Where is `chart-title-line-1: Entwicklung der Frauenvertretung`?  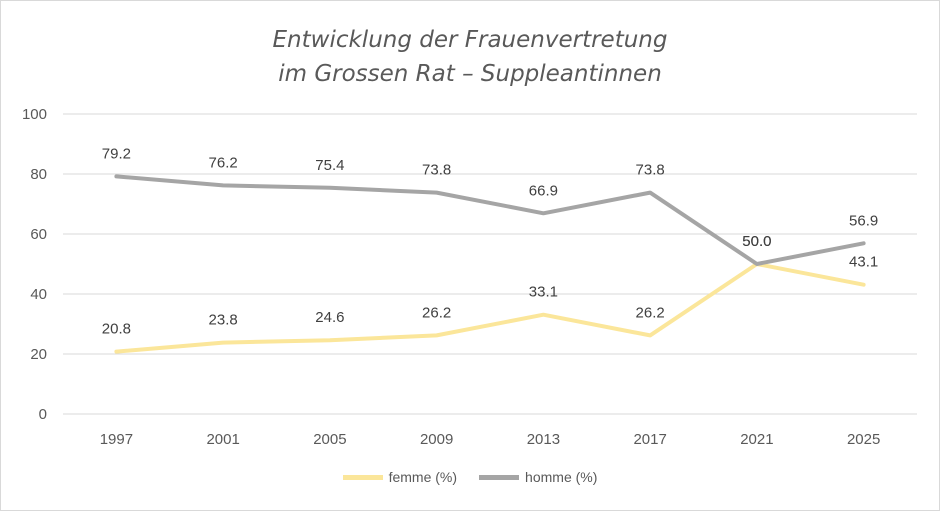 chart-title-line-1: Entwicklung der Frauenvertretung is located at coordinates (470, 40).